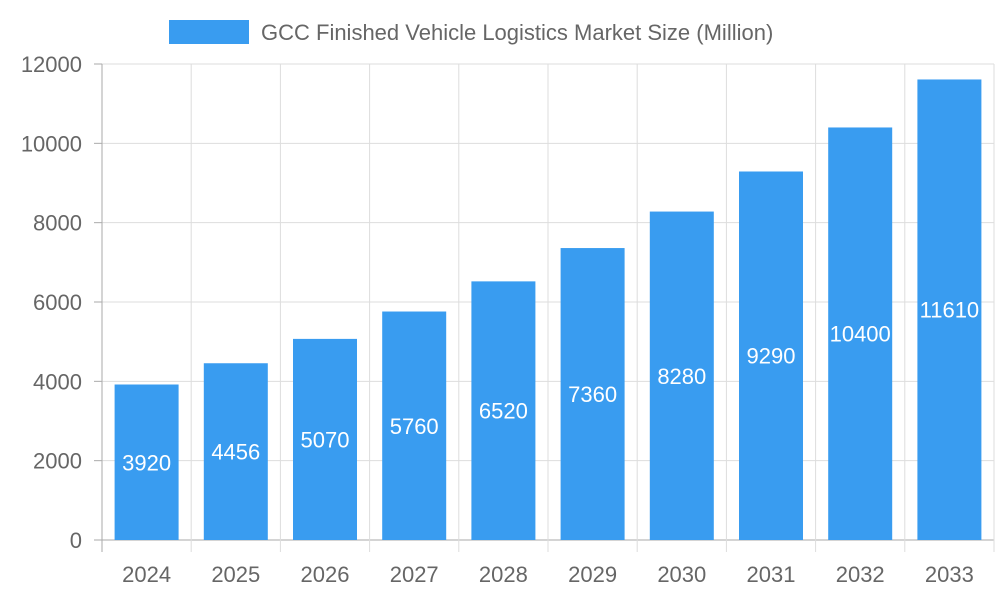 The image size is (1000, 605). I want to click on x-tick-label: 2025, so click(235, 574).